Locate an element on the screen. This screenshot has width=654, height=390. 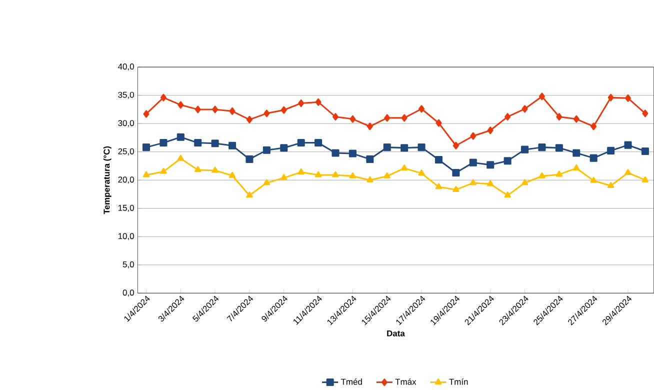
y-axis-title: Temperatura (°C) is located at coordinates (107, 180).